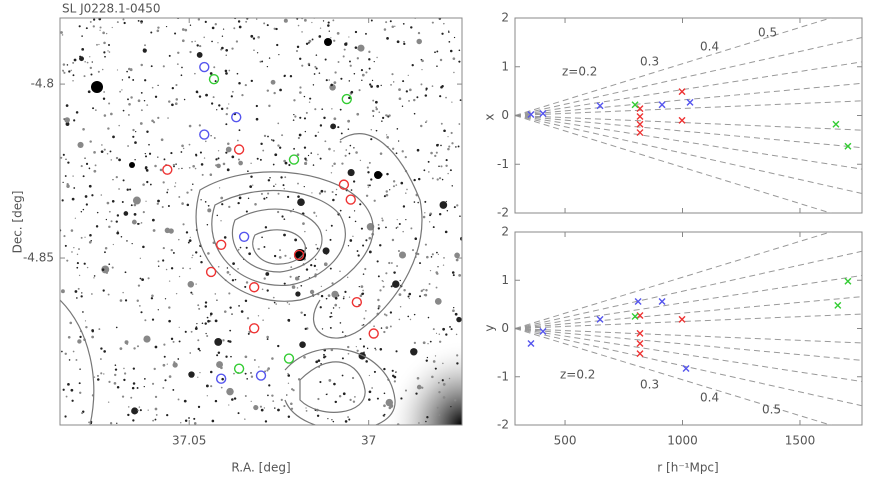  Describe the element at coordinates (771, 410) in the screenshot. I see `annotation: 0.5` at that location.